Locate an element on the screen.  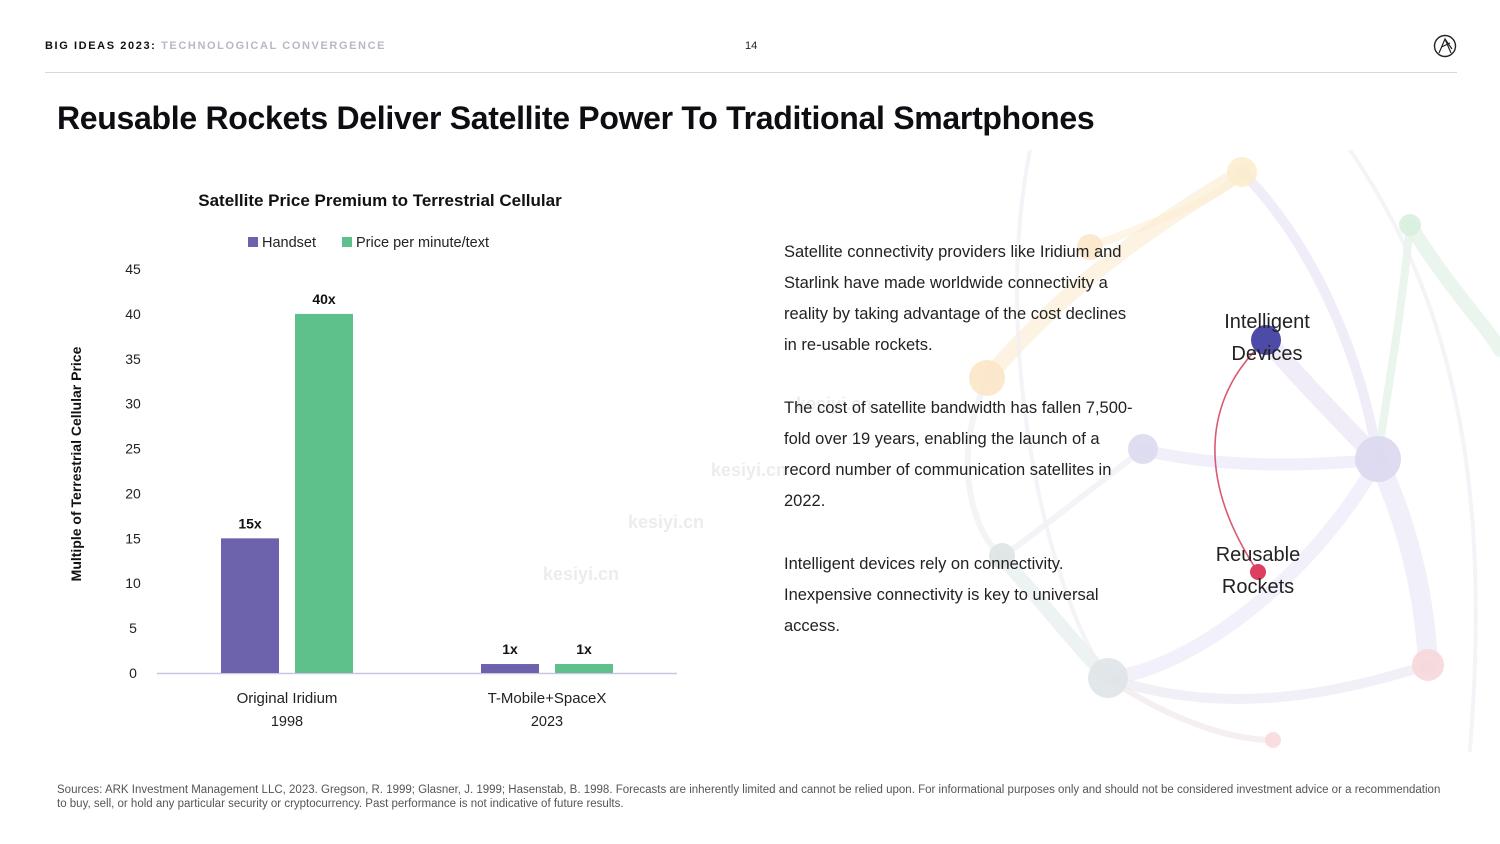
y-axis-label: Multiple of Terrestrial Cellular Price is located at coordinates (76, 463).